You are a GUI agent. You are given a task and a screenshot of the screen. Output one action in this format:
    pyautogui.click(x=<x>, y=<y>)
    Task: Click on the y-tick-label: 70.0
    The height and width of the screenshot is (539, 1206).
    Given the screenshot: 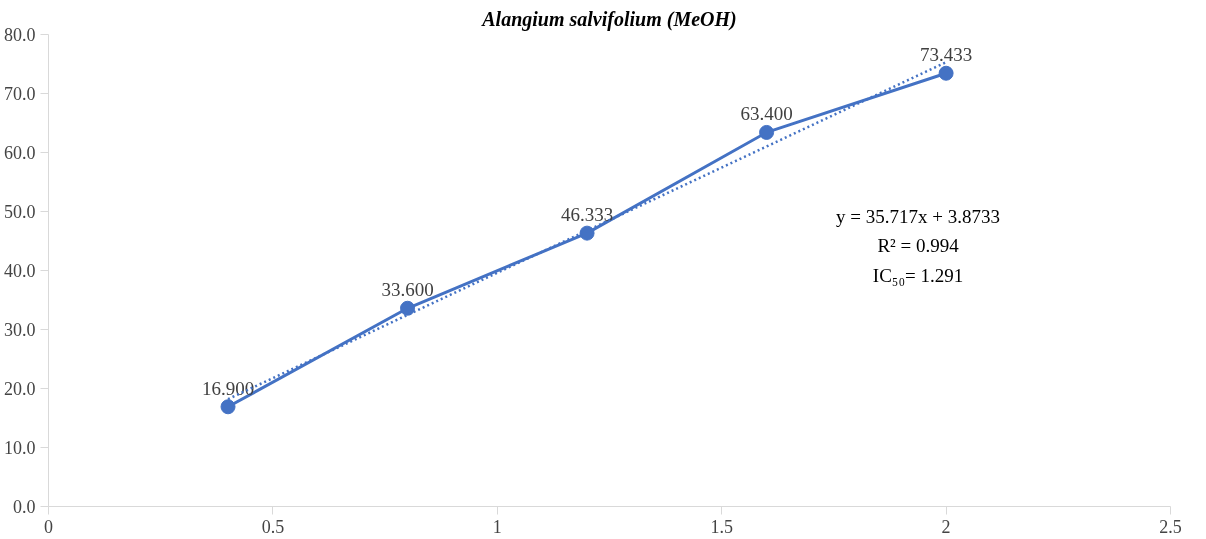 What is the action you would take?
    pyautogui.click(x=20, y=94)
    